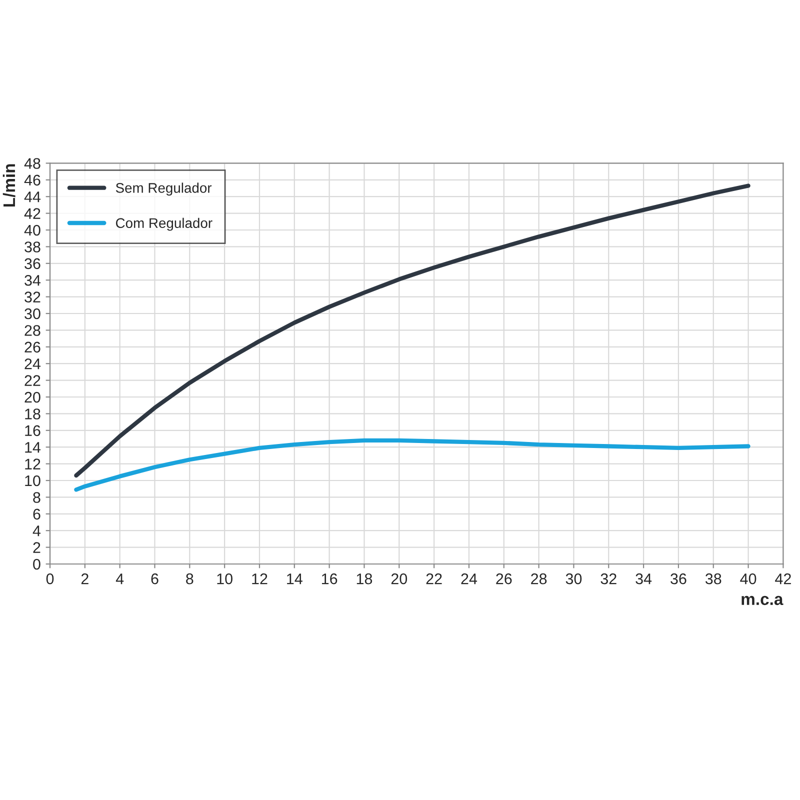  Describe the element at coordinates (190, 578) in the screenshot. I see `x-tick-label: 8` at that location.